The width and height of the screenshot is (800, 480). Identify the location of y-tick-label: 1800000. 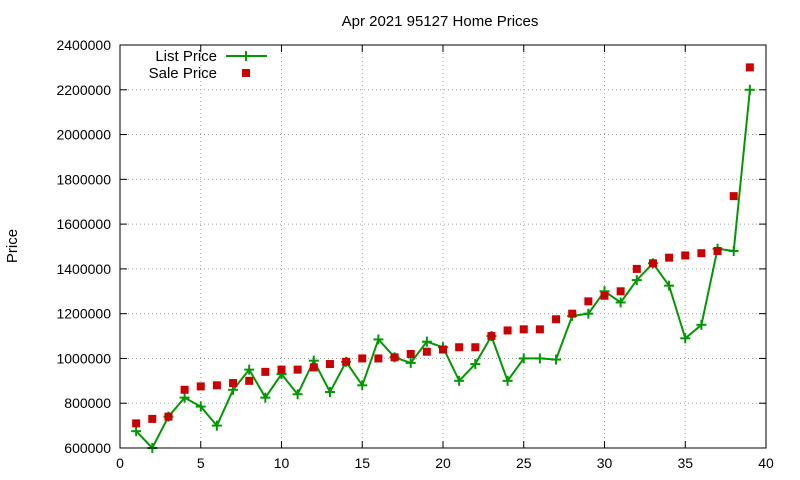
(83, 179).